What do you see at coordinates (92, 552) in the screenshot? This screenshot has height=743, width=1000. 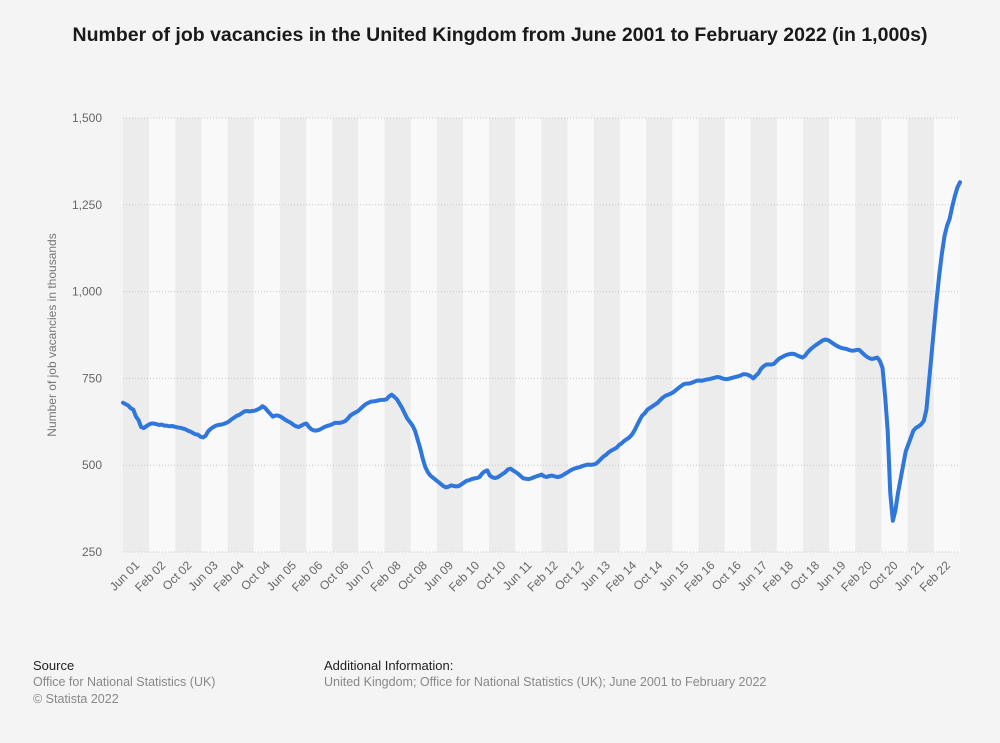 I see `y-tick-label: 250` at bounding box center [92, 552].